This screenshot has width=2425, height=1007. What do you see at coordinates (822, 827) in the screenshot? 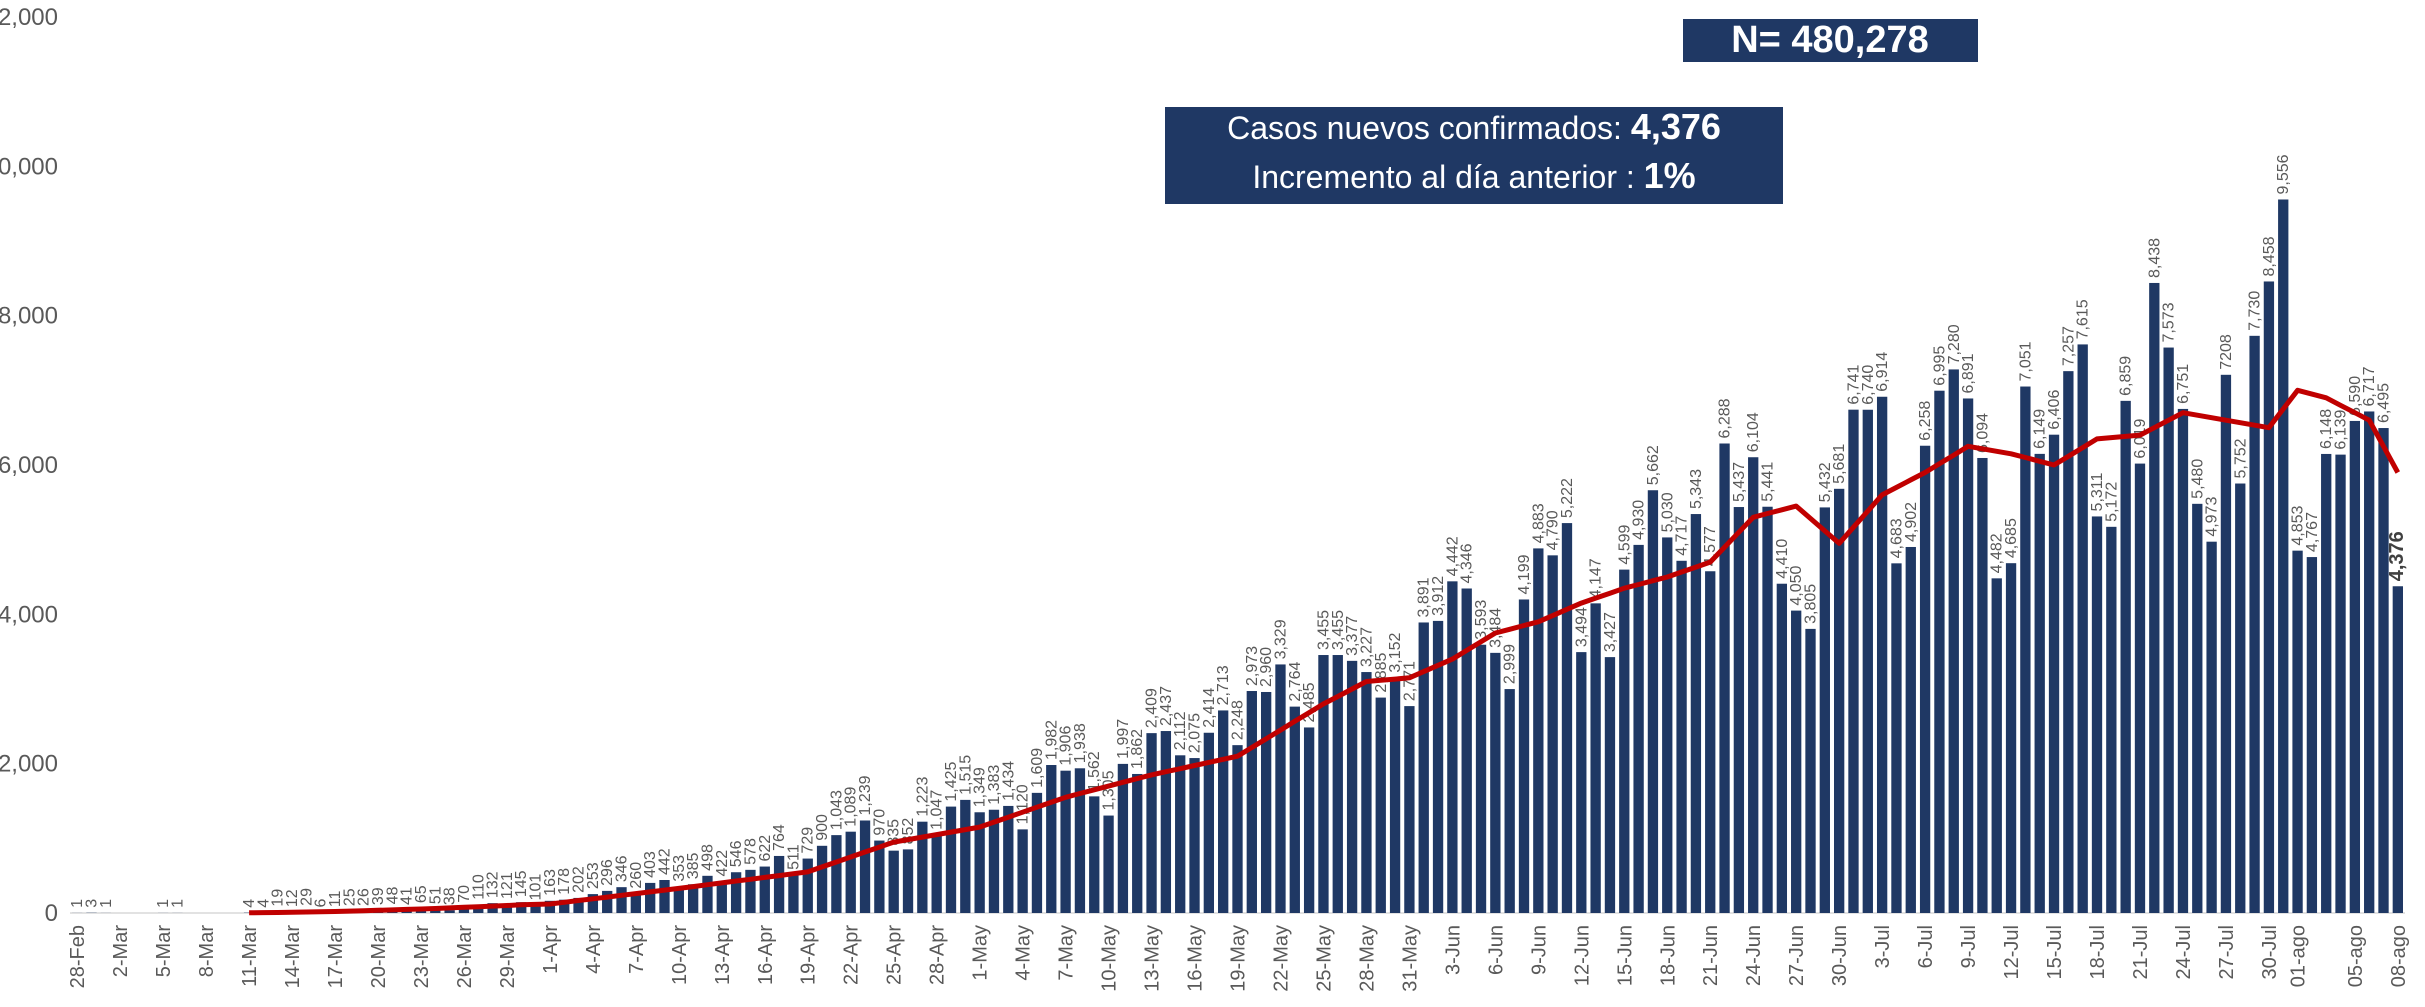
I see `value-label: 900` at bounding box center [822, 827].